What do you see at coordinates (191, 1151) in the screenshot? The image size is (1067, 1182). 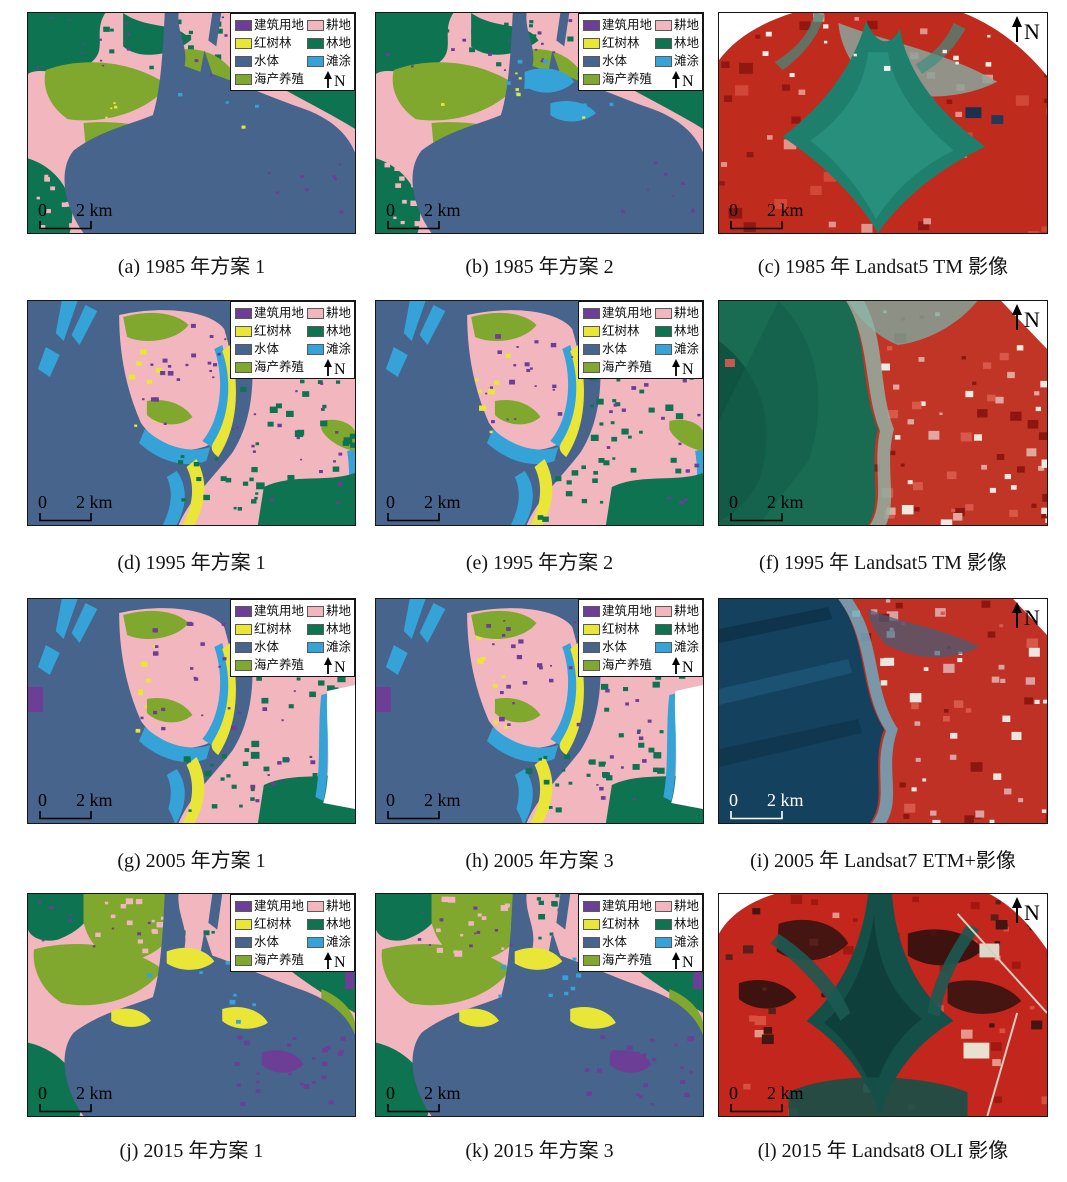 I see `panel-caption: (j) 2015 年方案 1` at bounding box center [191, 1151].